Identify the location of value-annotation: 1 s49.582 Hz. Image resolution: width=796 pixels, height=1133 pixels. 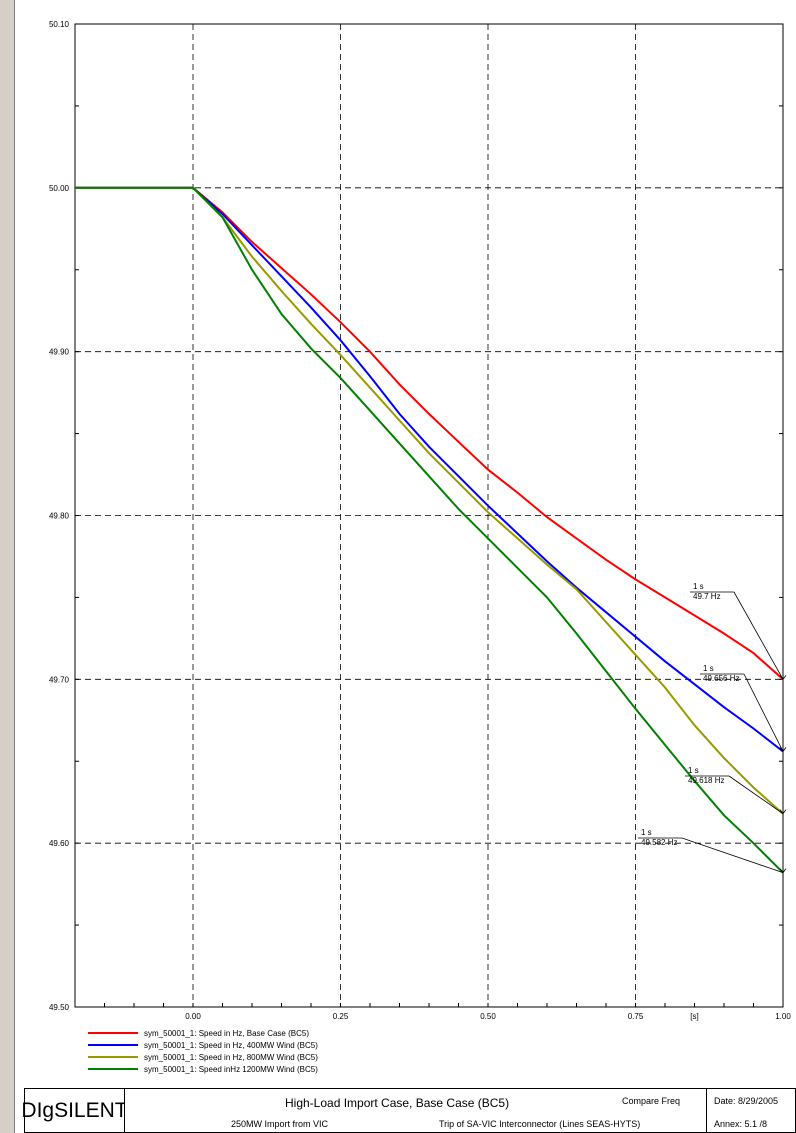
(712, 851).